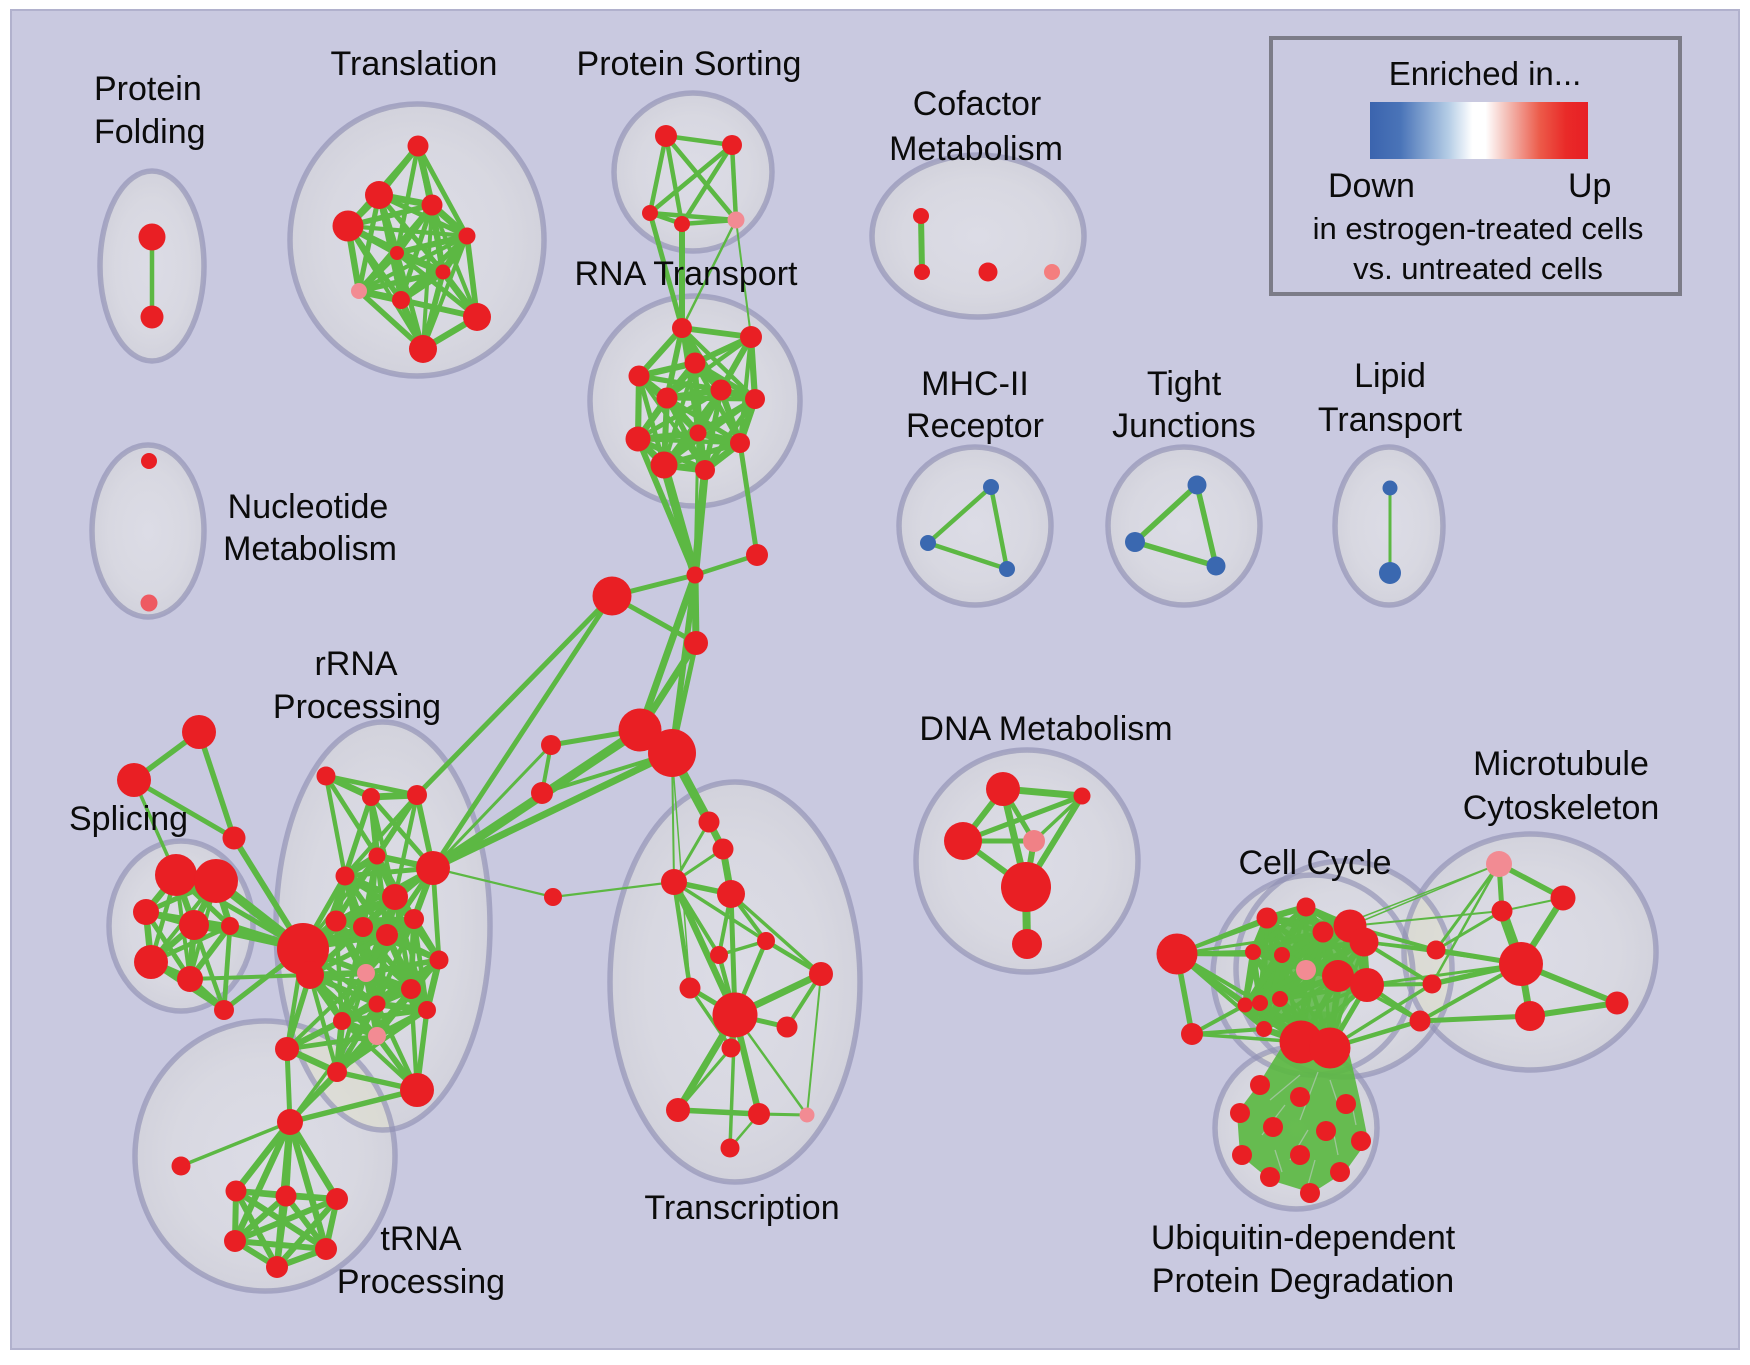 This screenshot has height=1365, width=1750. Describe the element at coordinates (1561, 764) in the screenshot. I see `svg-text: Microtubule` at that location.